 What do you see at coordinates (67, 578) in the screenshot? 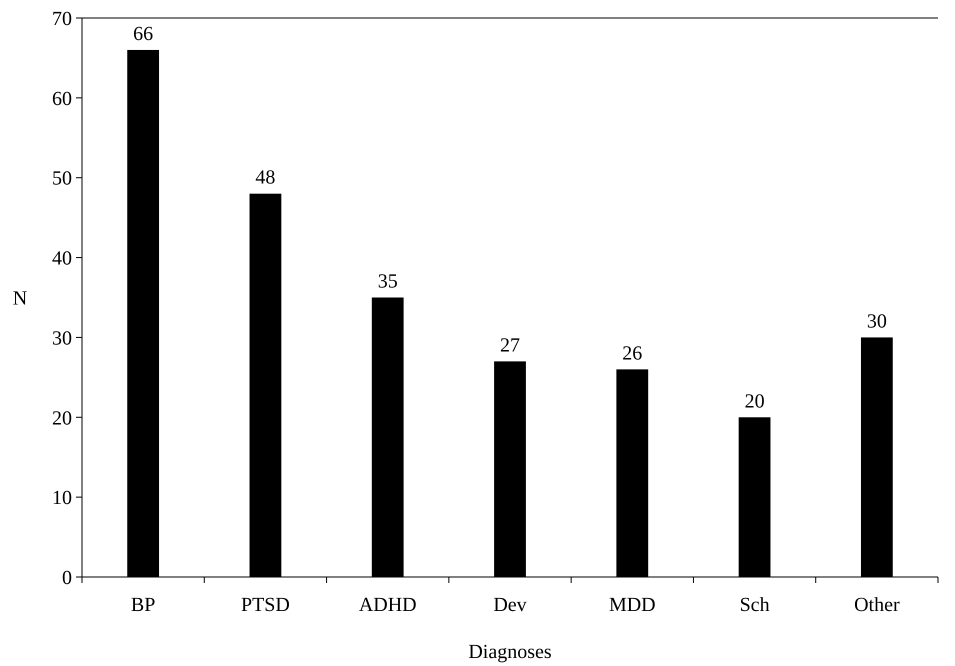
I see `y-tick-label: 0` at bounding box center [67, 578].